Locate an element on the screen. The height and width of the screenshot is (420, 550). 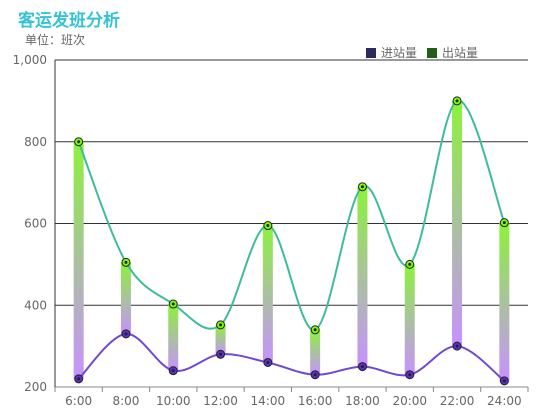
legend-swatch-inbound is located at coordinates (371, 52).